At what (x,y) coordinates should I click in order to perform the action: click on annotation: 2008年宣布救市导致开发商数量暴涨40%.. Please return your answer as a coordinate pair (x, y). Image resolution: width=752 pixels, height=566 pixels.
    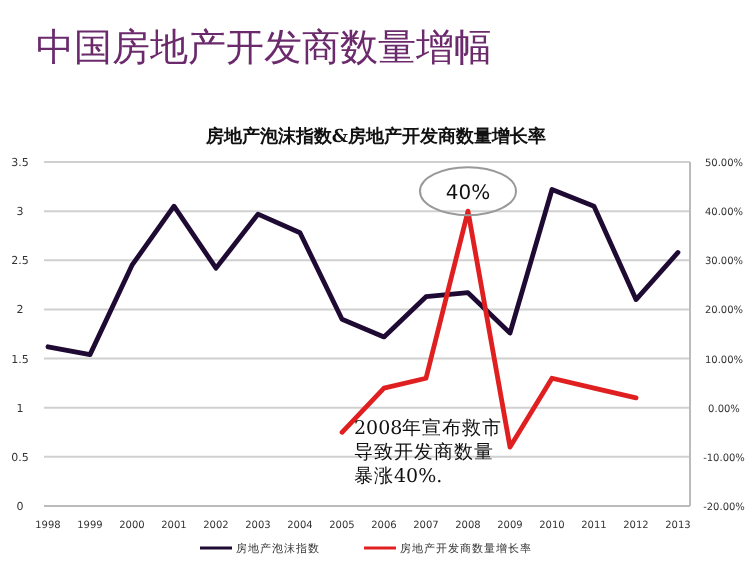
    Looking at the image, I should click on (429, 453).